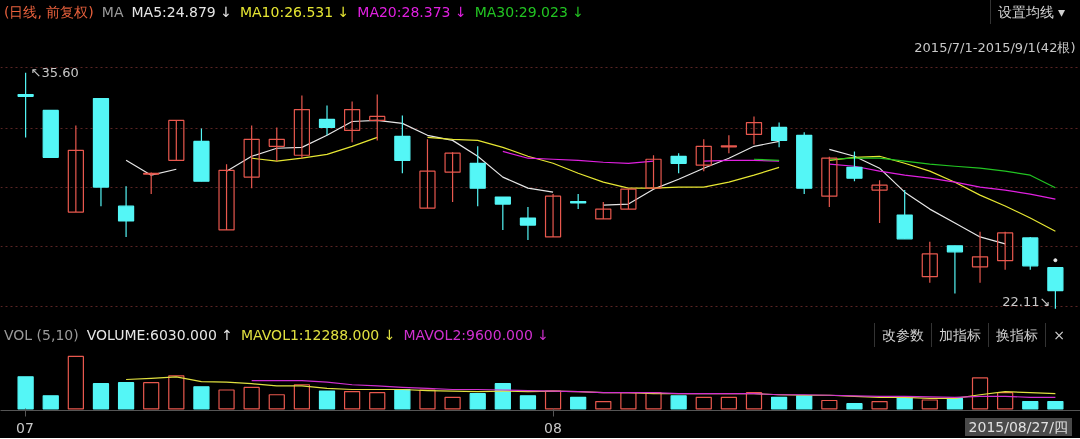  I want to click on text: MA10:26.531 ↓, so click(294, 12).